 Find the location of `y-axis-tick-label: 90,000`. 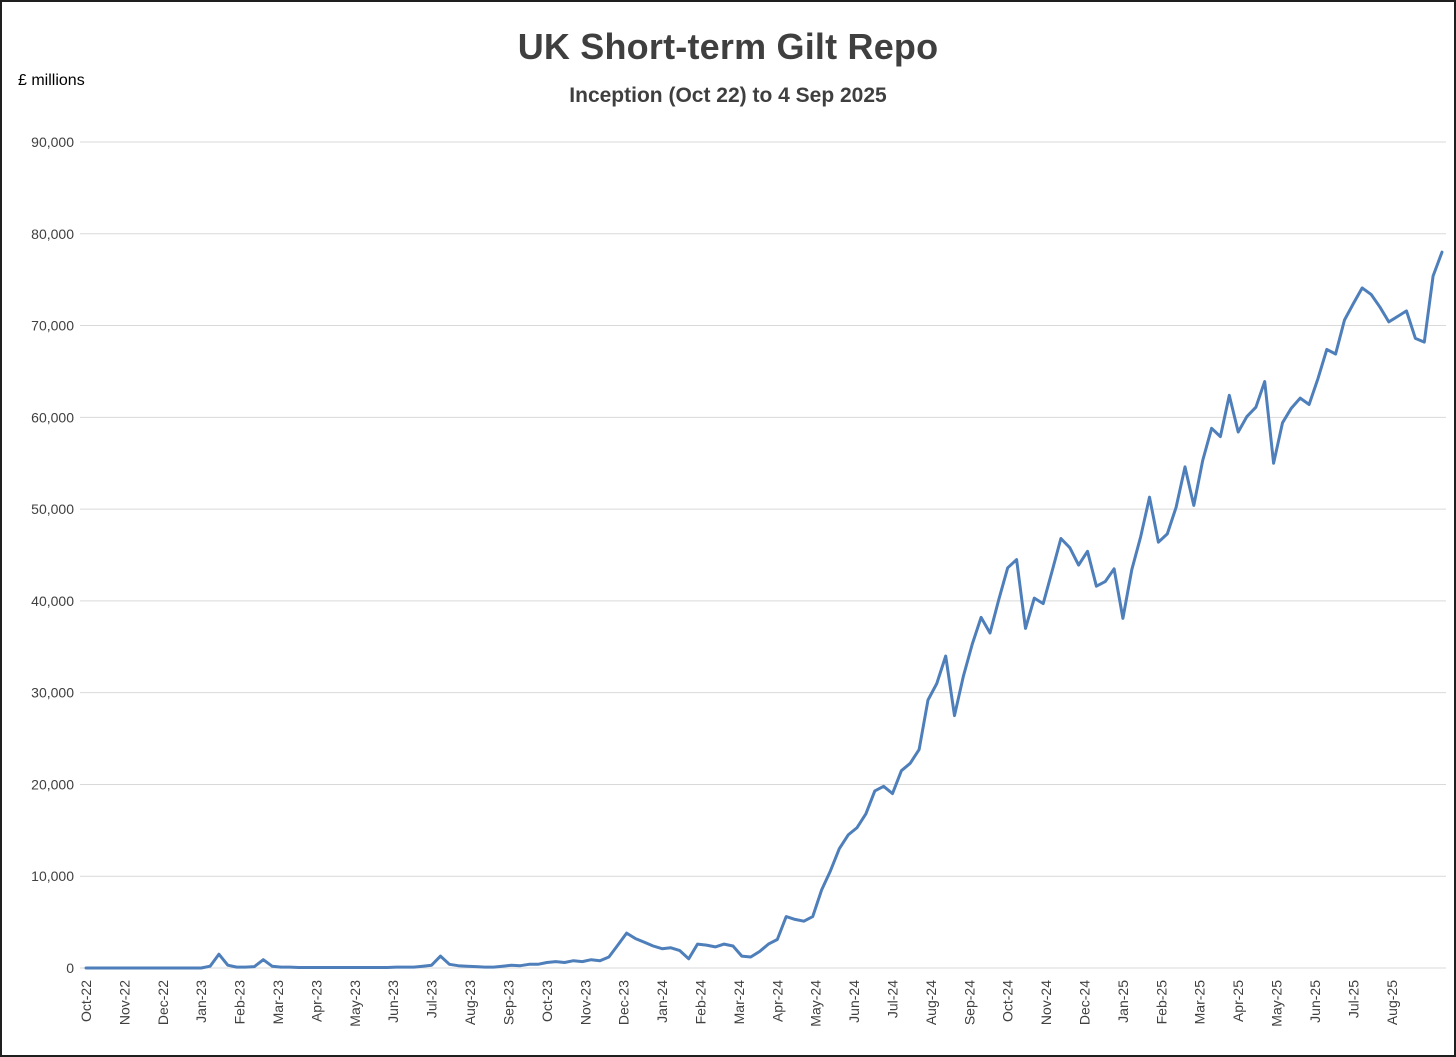

y-axis-tick-label: 90,000 is located at coordinates (52, 142).